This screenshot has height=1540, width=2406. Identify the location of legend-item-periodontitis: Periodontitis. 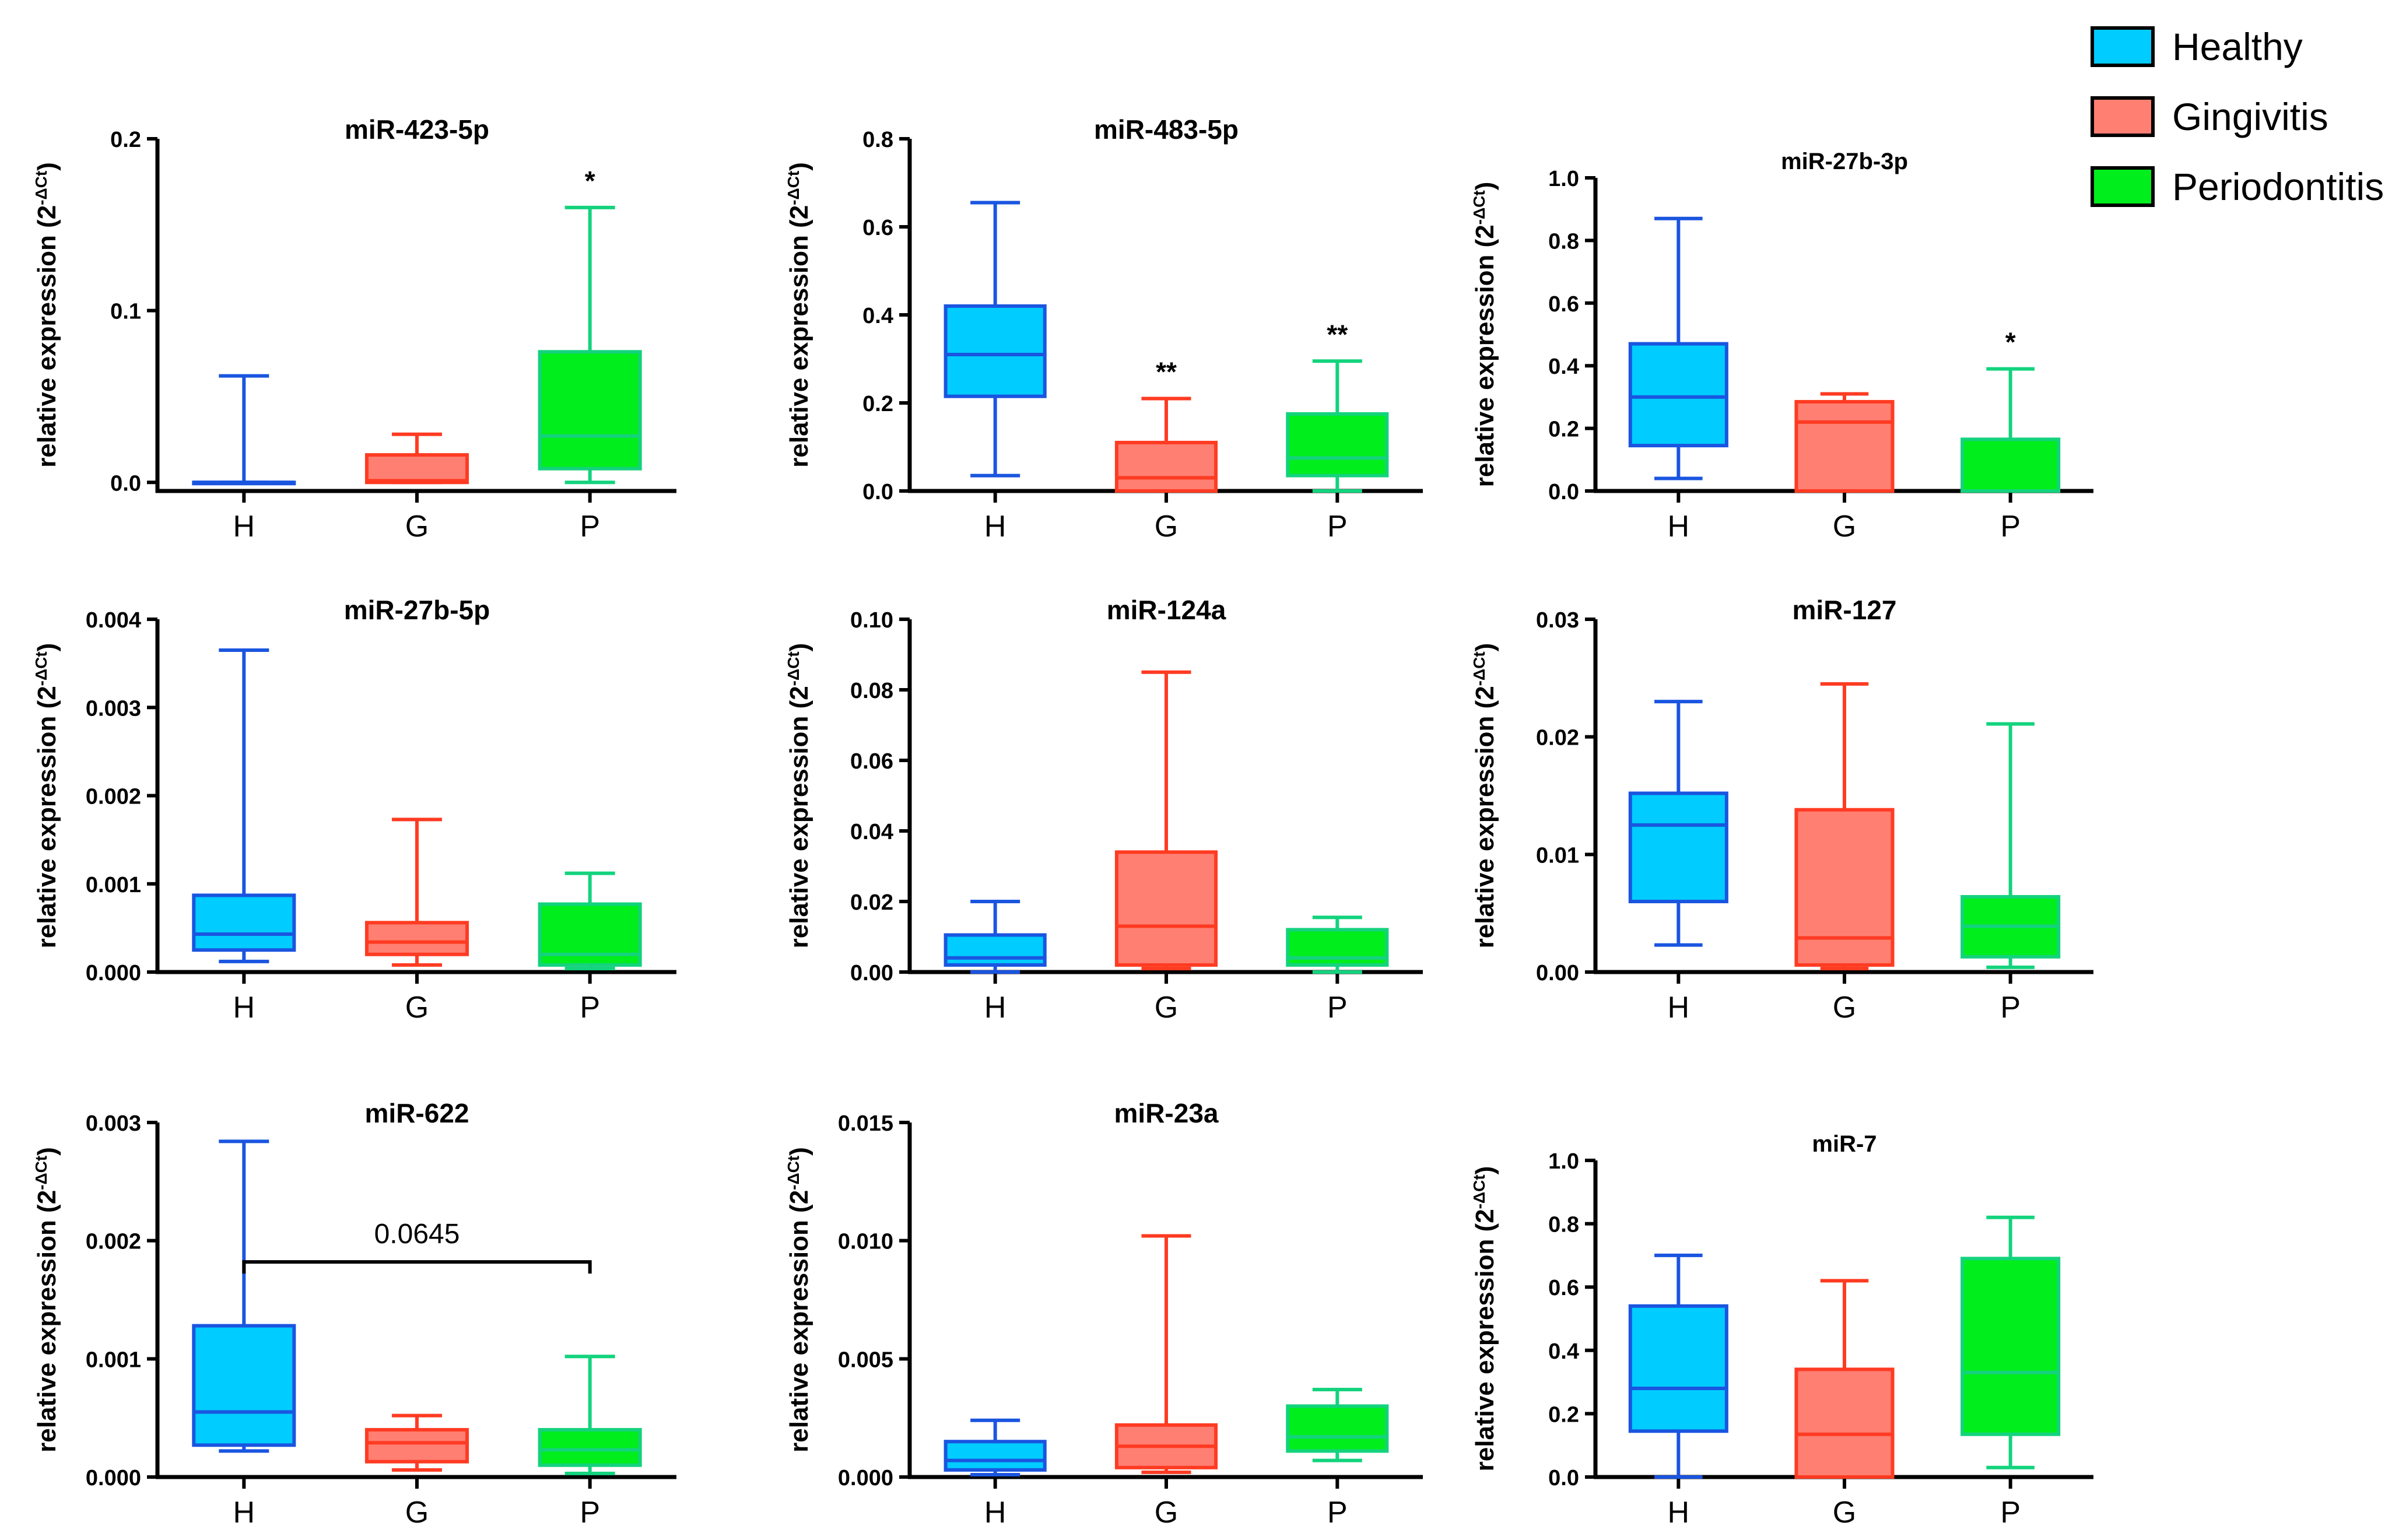
(2242, 187).